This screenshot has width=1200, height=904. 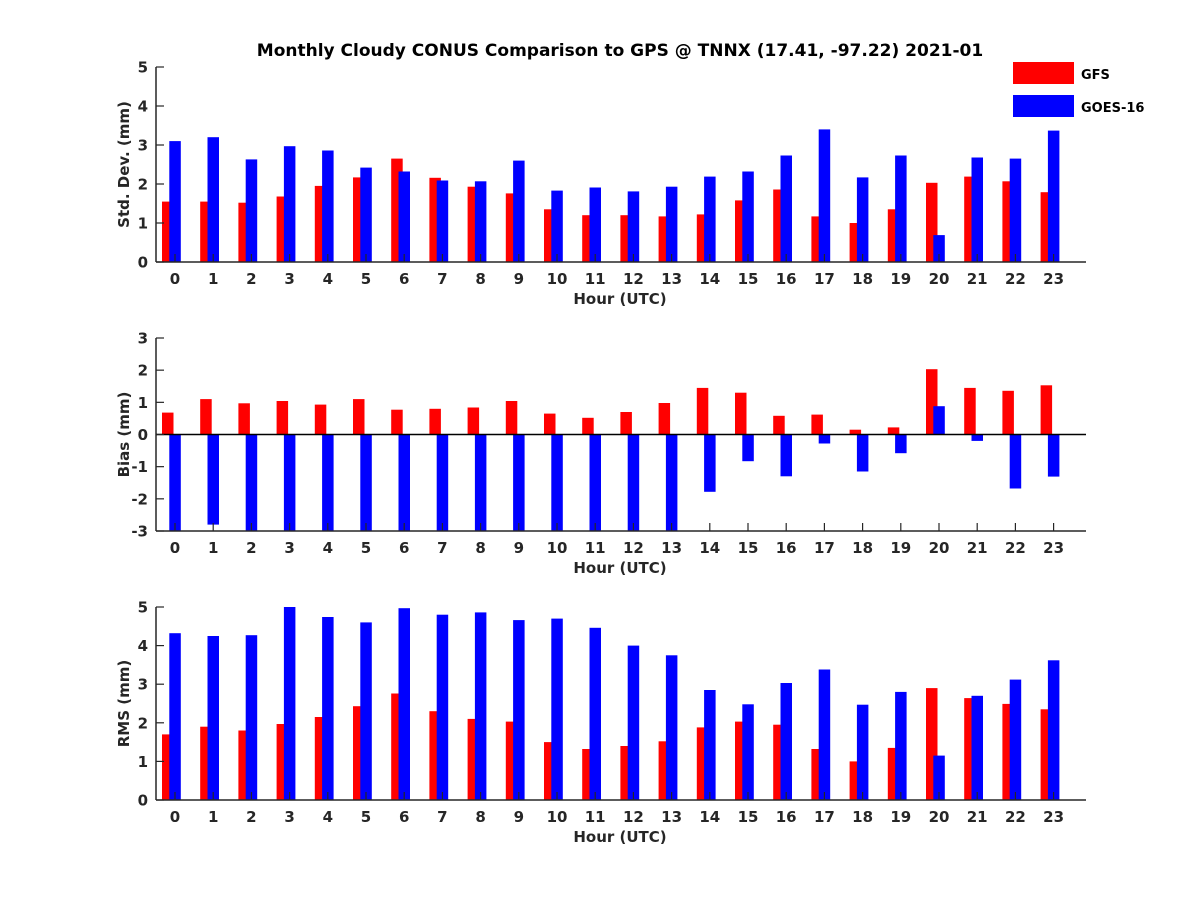 I want to click on x-tick-label: 7, so click(x=442, y=548).